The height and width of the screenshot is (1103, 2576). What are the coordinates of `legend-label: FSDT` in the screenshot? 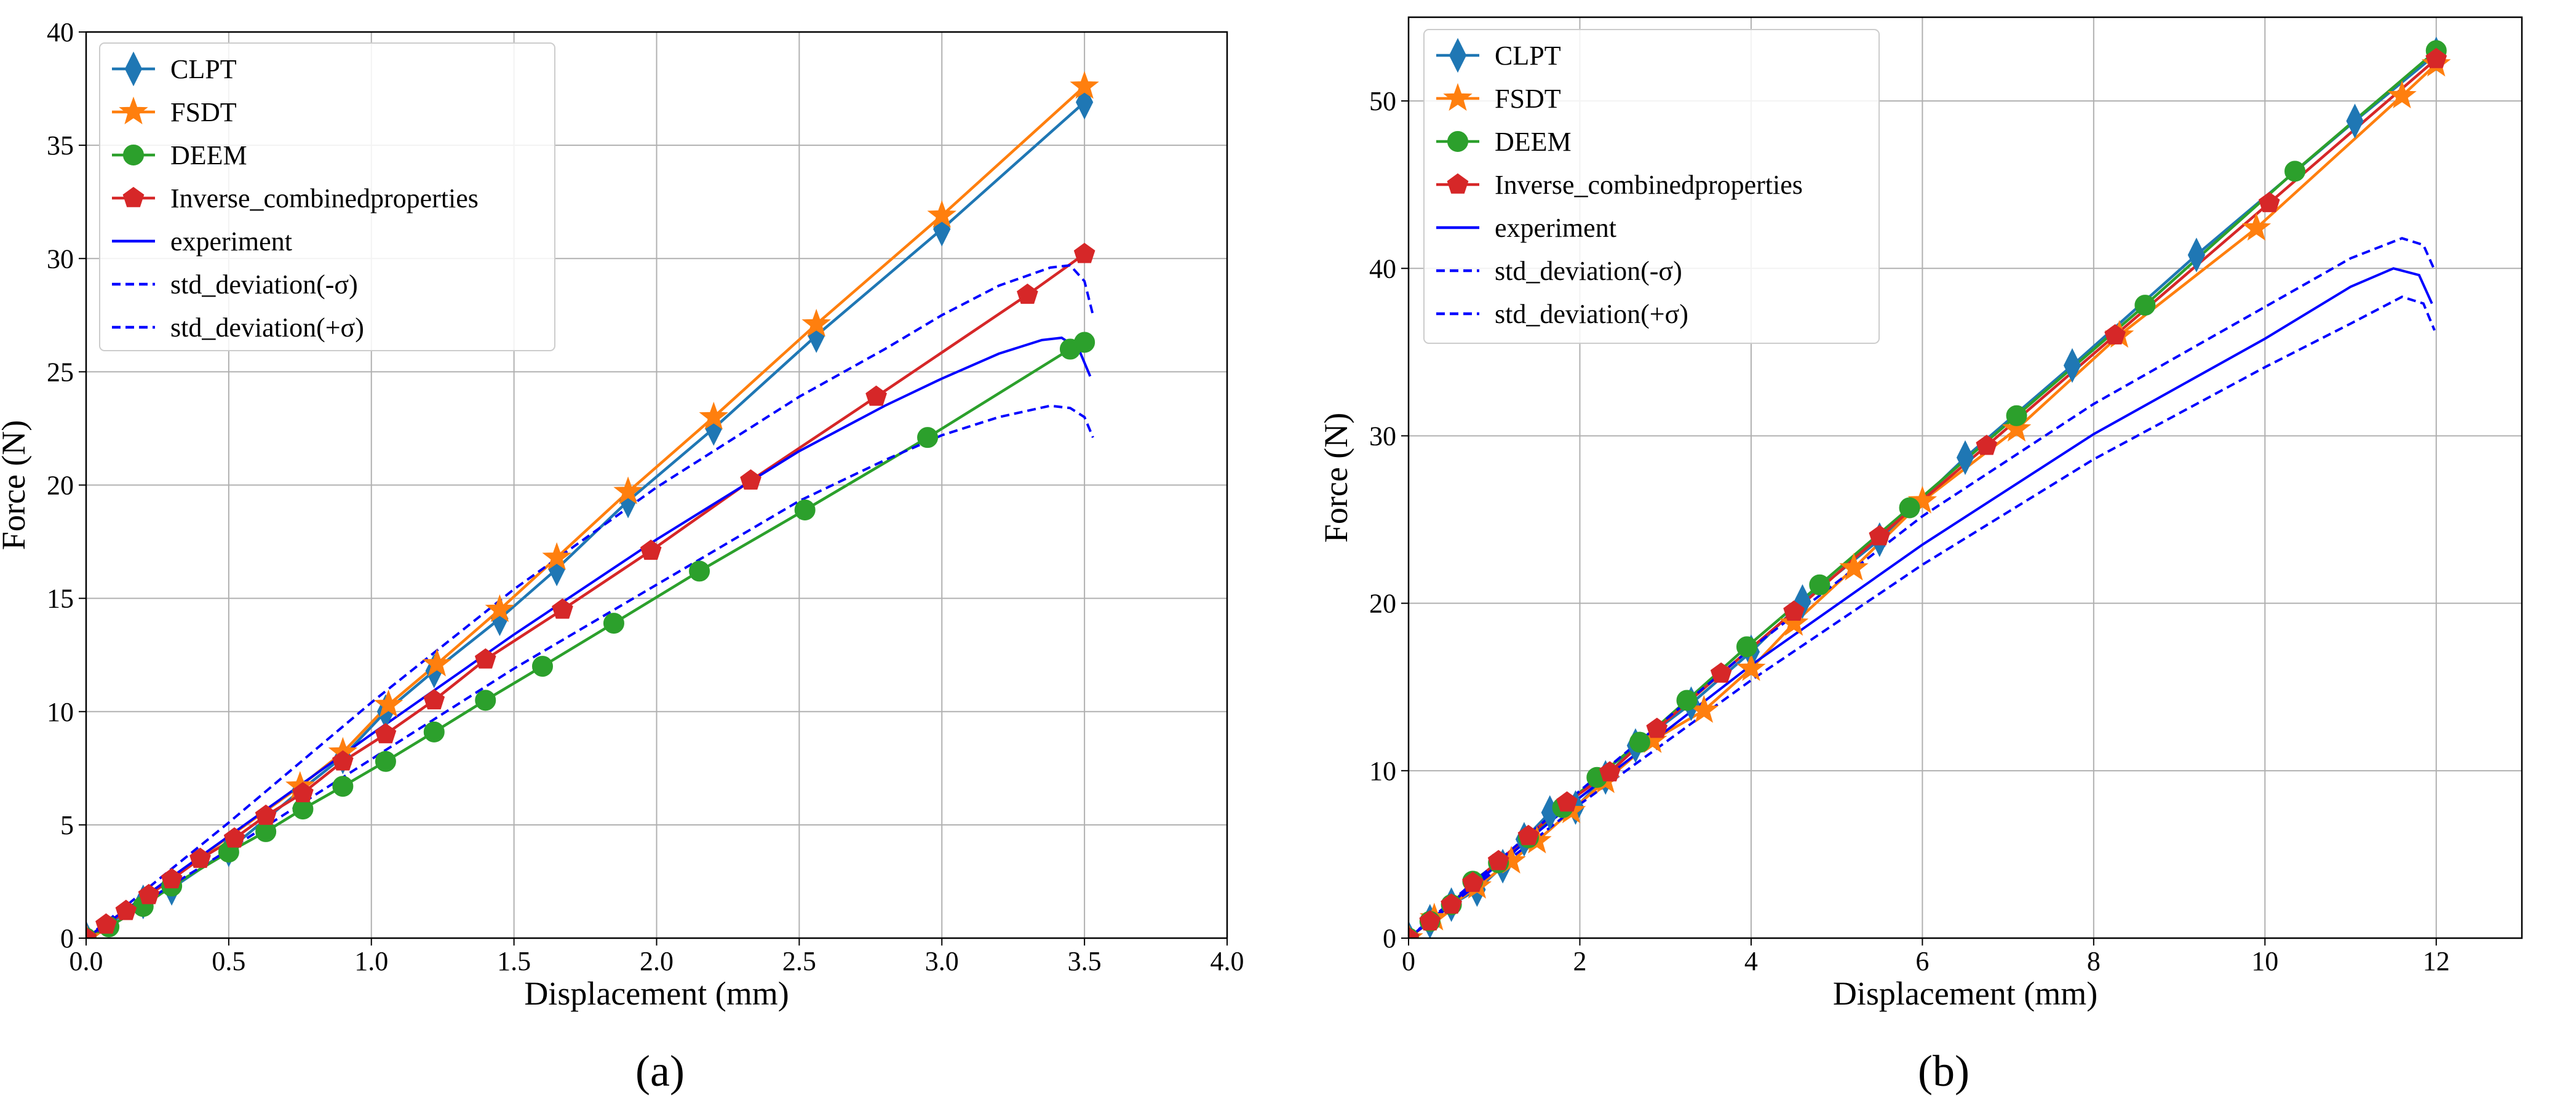 It's located at (1528, 99).